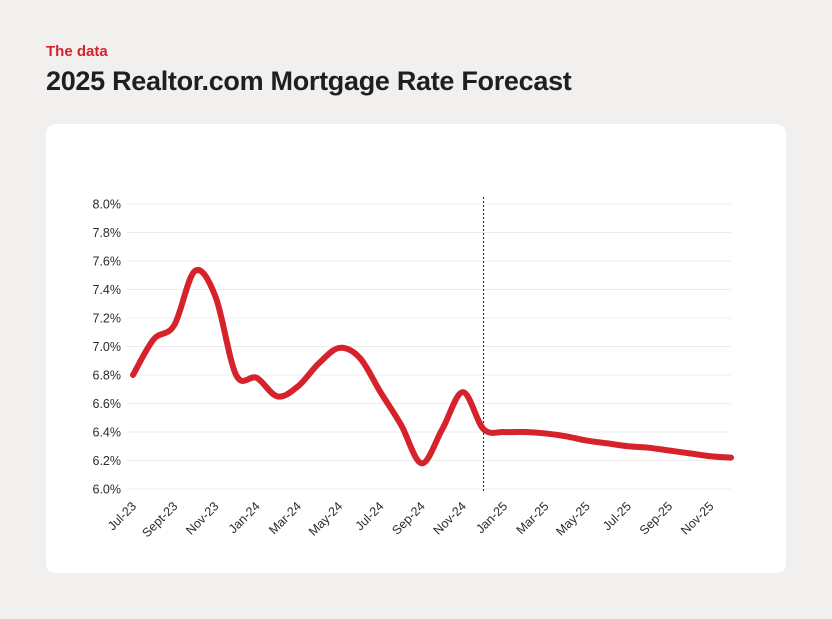  I want to click on y-tick-label: 6.0%, so click(107, 490).